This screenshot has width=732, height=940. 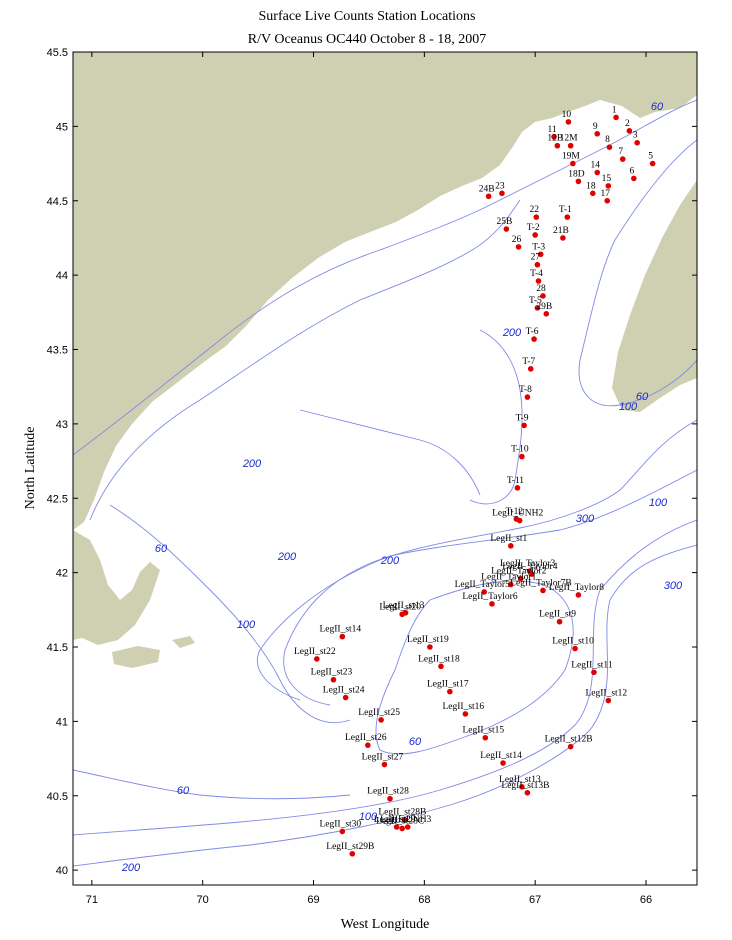 What do you see at coordinates (573, 641) in the screenshot?
I see `station-label: LegII_st10` at bounding box center [573, 641].